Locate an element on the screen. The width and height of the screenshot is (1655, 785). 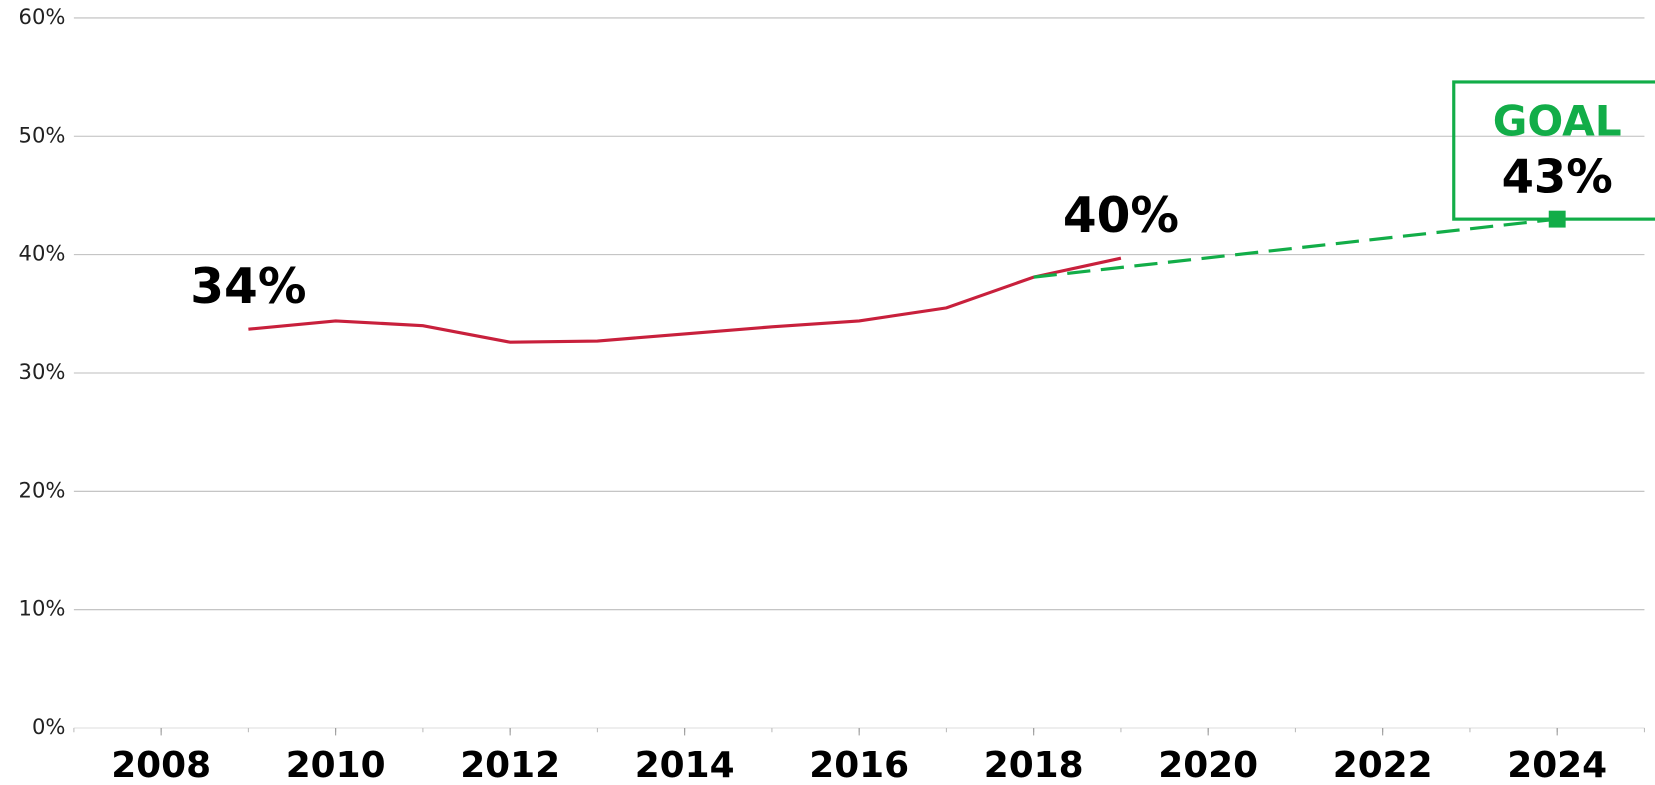
y-tick-label: 60% is located at coordinates (42, 16).